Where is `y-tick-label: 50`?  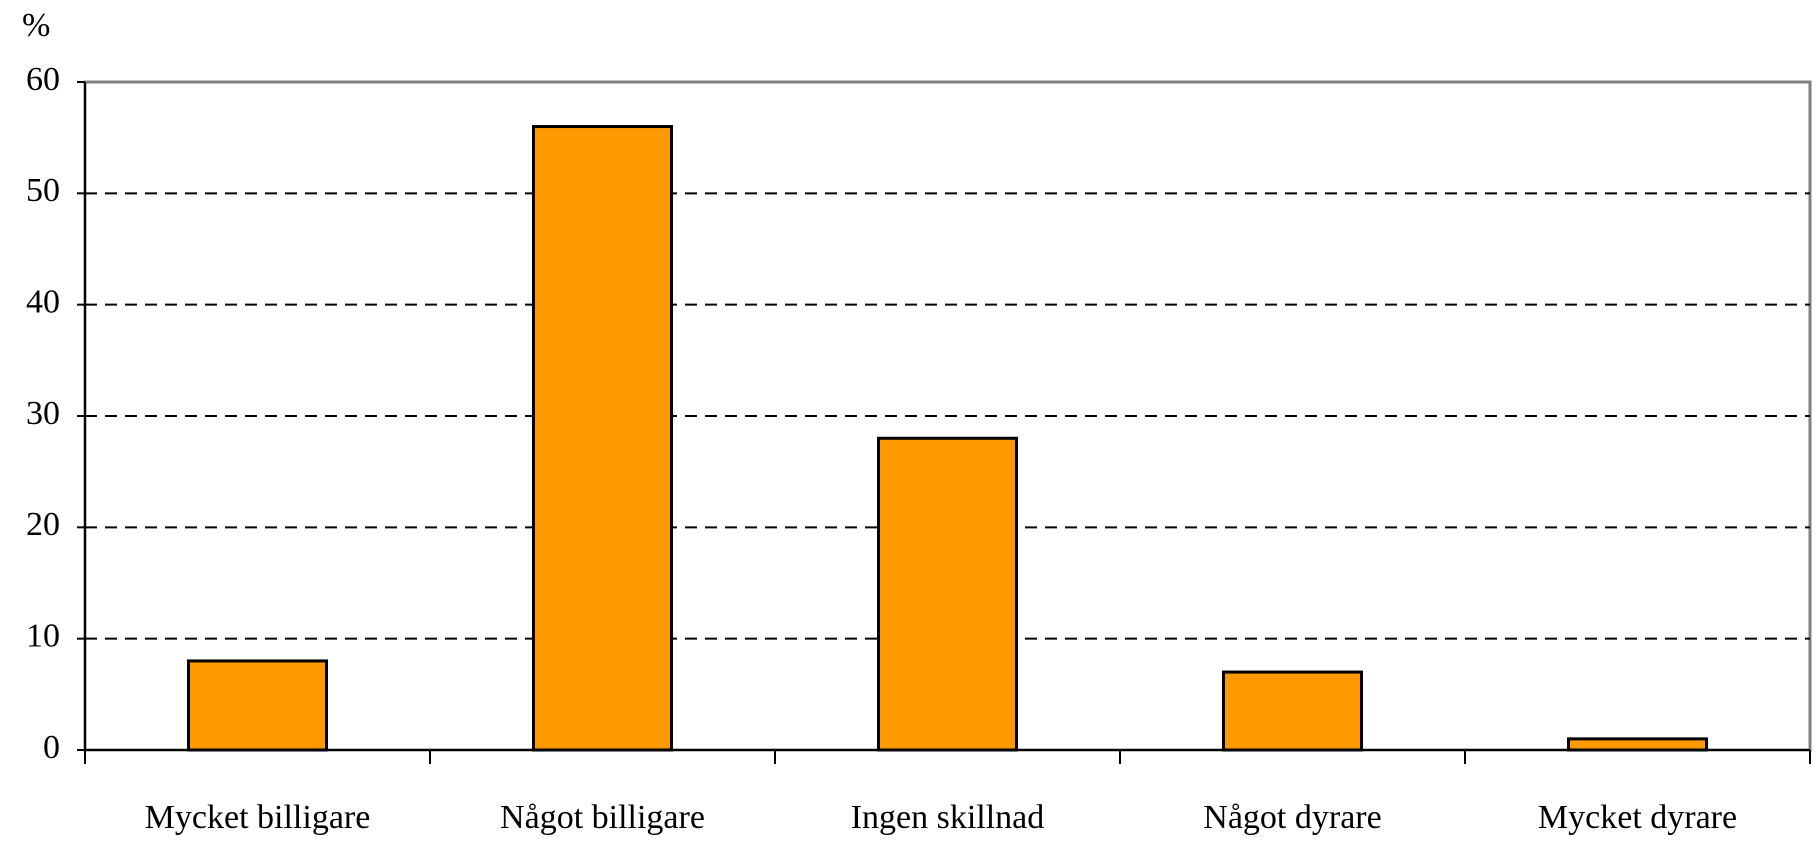 y-tick-label: 50 is located at coordinates (43, 190).